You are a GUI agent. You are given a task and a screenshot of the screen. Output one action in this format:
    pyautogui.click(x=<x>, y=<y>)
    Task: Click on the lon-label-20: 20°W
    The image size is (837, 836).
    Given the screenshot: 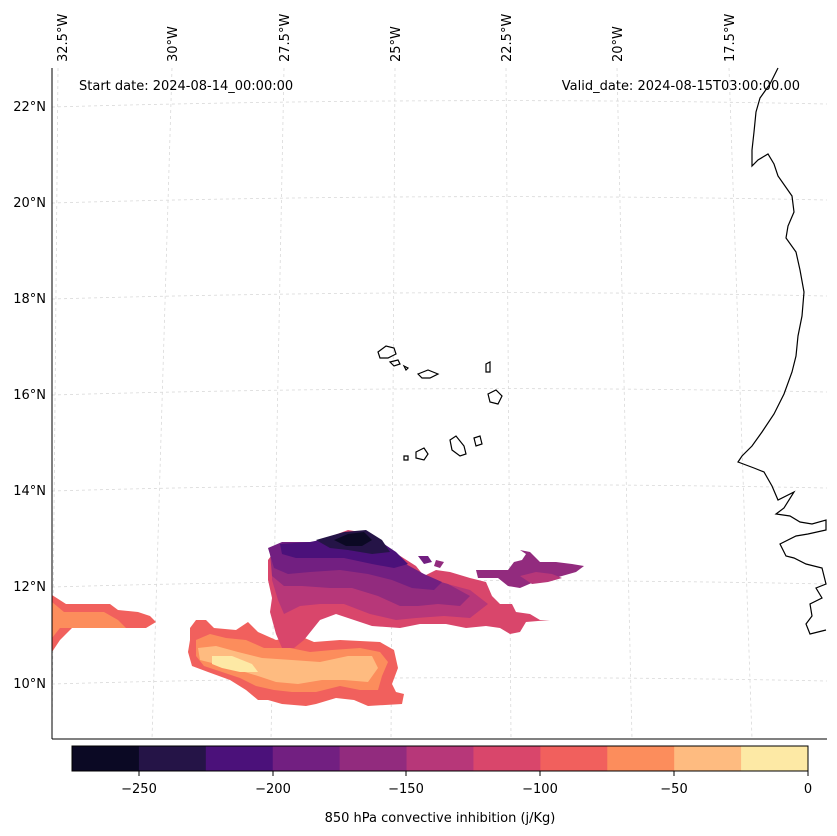 What is the action you would take?
    pyautogui.click(x=618, y=44)
    